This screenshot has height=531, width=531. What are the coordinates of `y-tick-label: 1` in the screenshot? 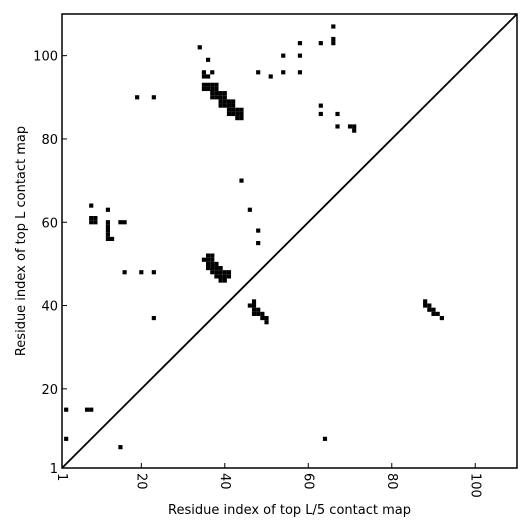 It's located at (54, 469).